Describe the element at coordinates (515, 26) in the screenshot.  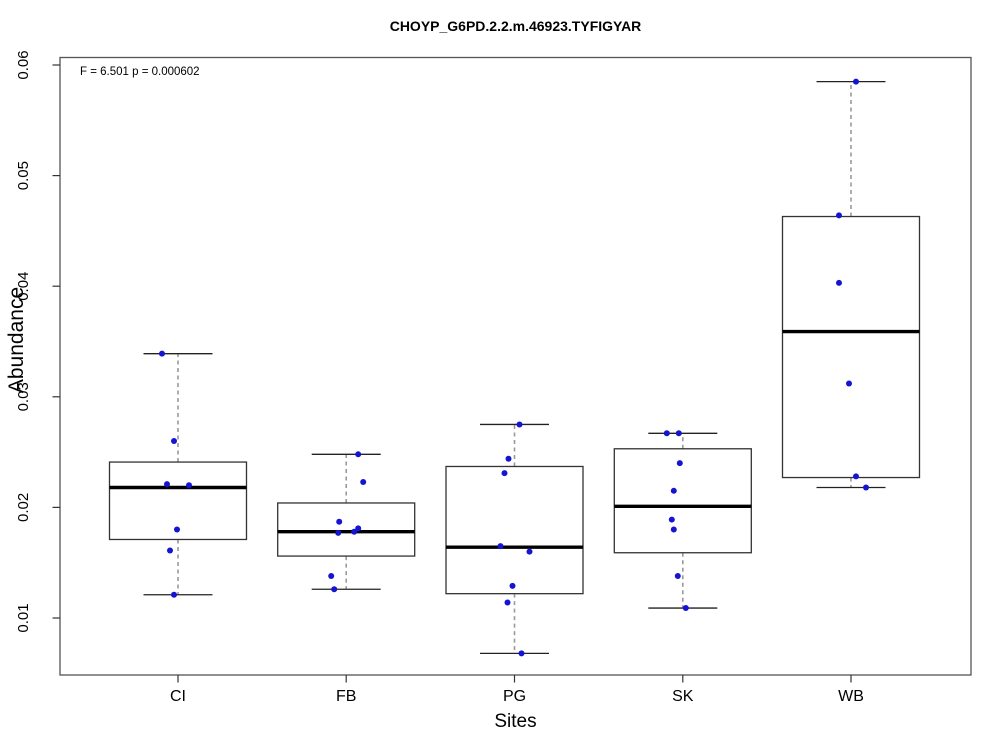
I see `chart-title: CHOYP_G6PD.2.2.m.46923.TYFIGYAR` at that location.